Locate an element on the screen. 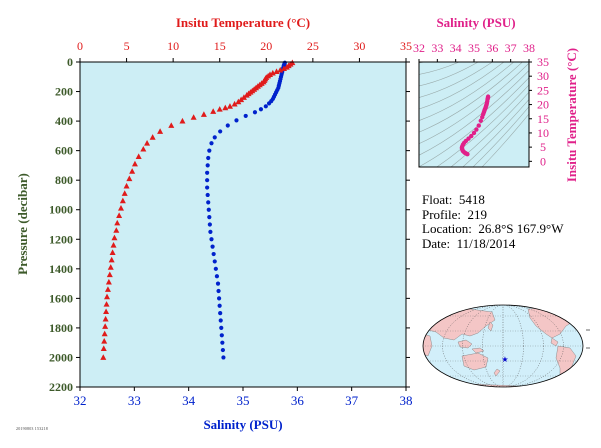 The height and width of the screenshot is (448, 601). ts-temperature-axis-title: Insitu Temperature (°C) is located at coordinates (571, 115).